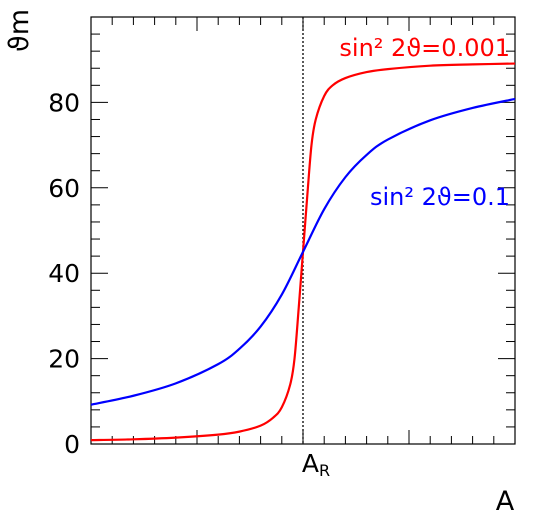 The image size is (540, 532). Describe the element at coordinates (310, 463) in the screenshot. I see `resonance-marker-label-main: A` at that location.